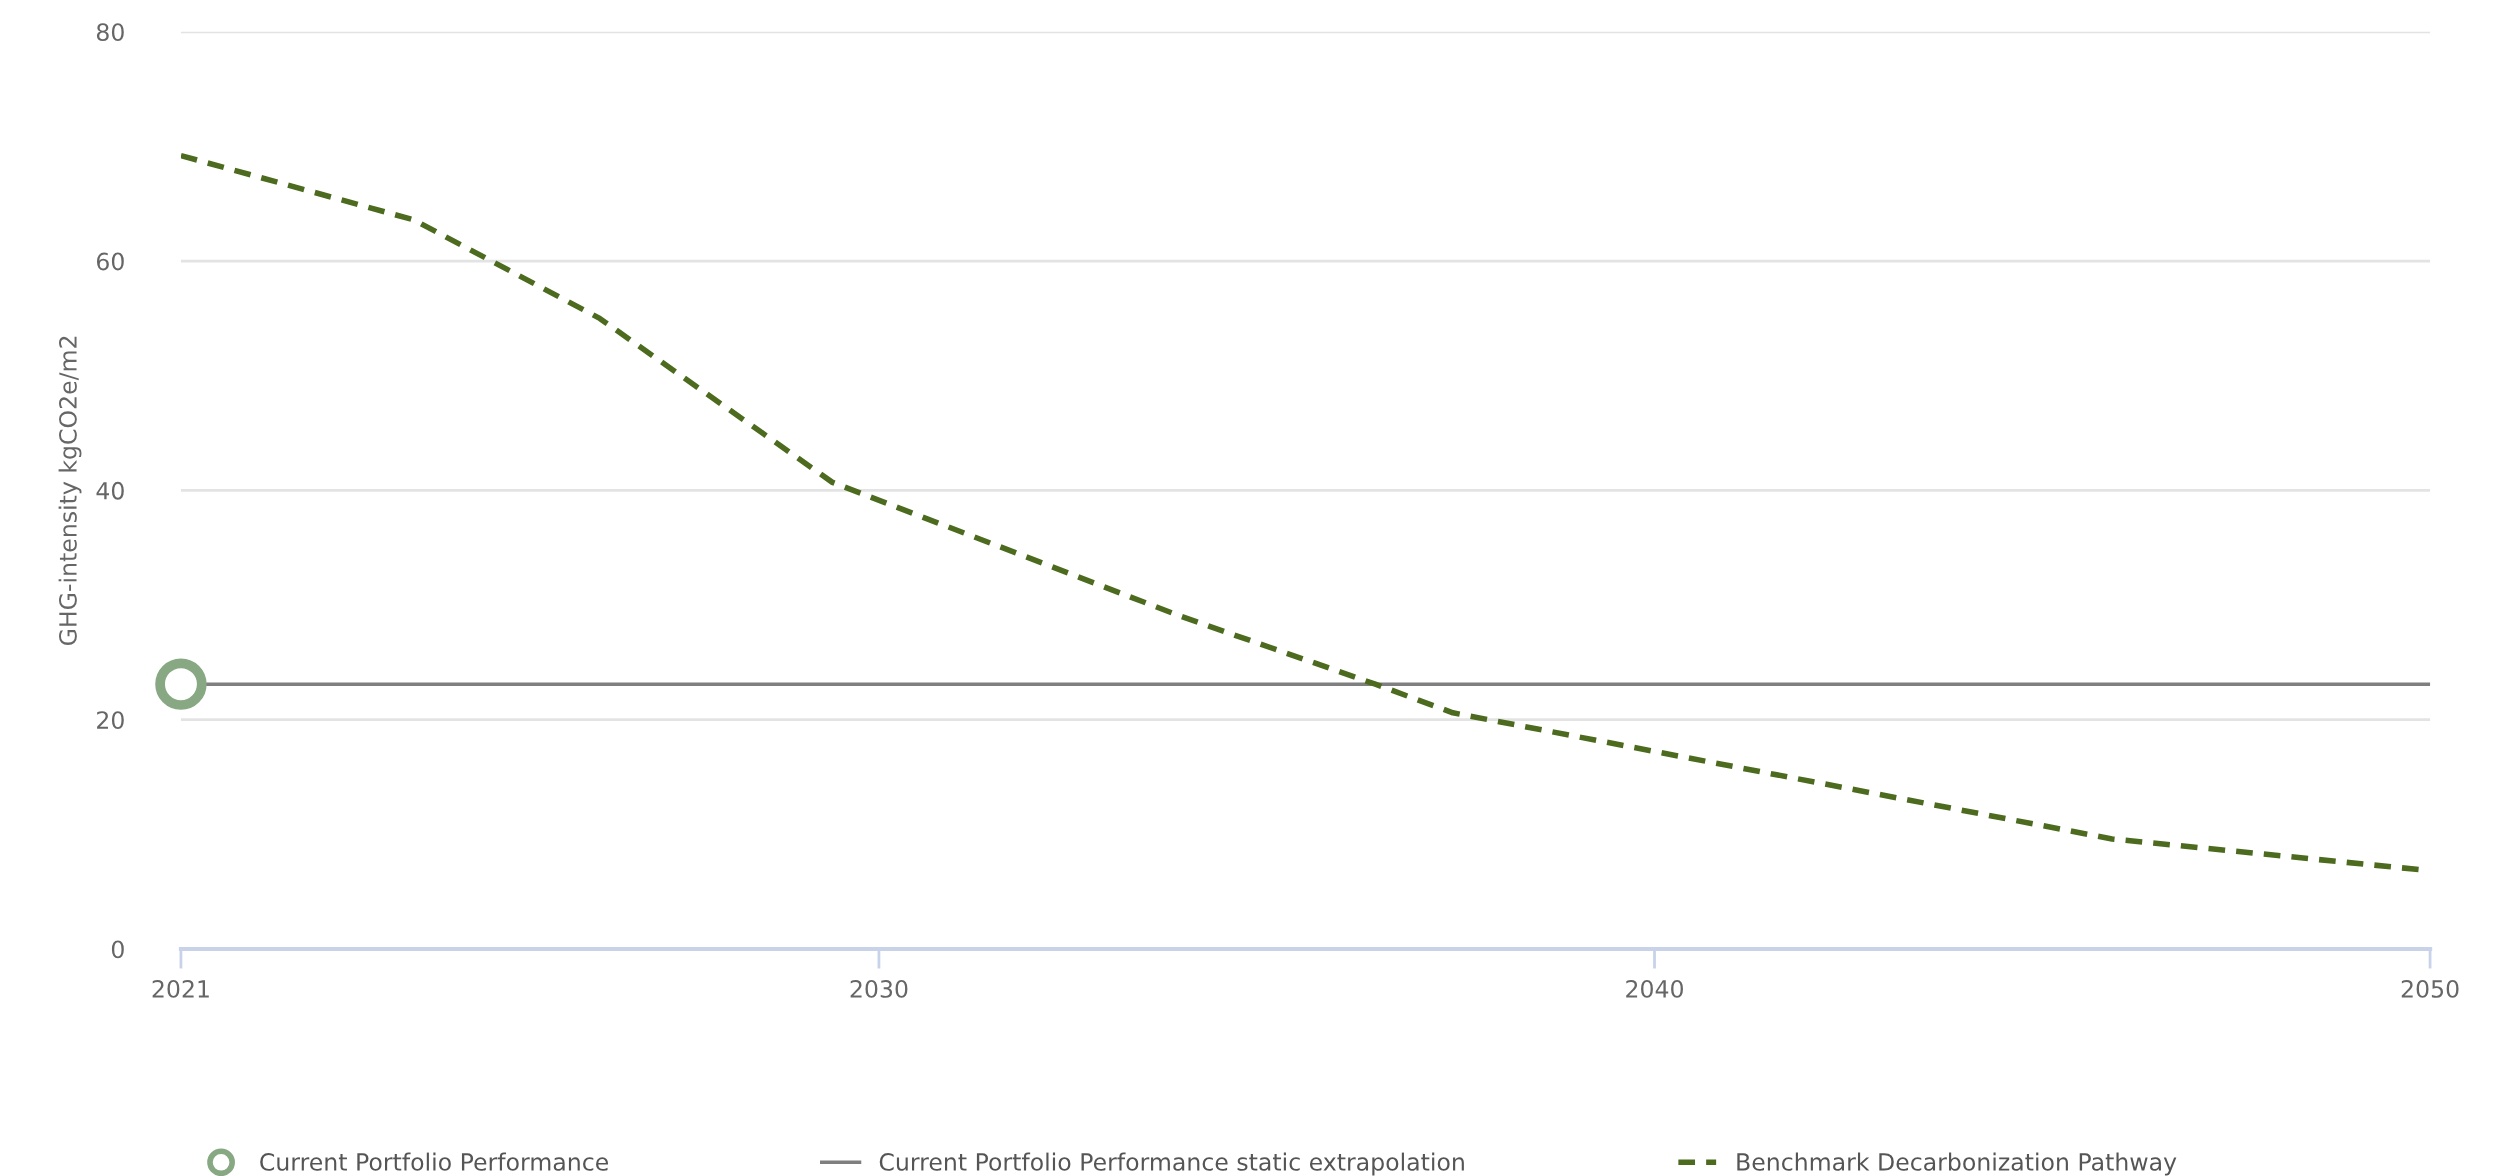  I want to click on y-tick-label: 0, so click(117, 949).